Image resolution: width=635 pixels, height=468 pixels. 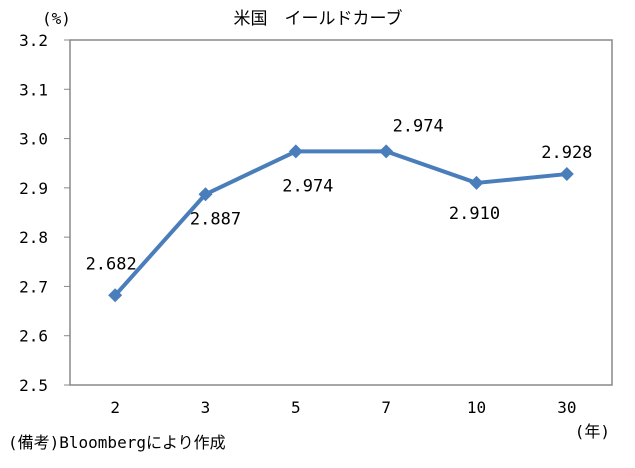 I want to click on y-tick-label: 3.0, so click(x=33, y=139).